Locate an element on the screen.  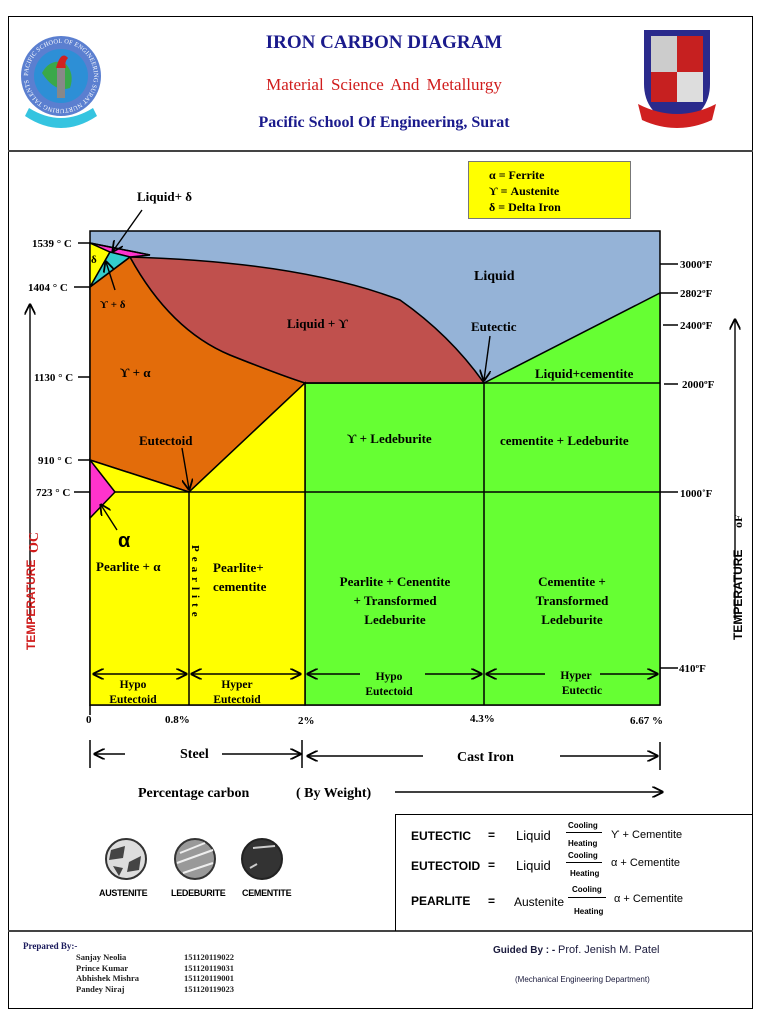
tick-723c: 723 ° C is located at coordinates (53, 493).